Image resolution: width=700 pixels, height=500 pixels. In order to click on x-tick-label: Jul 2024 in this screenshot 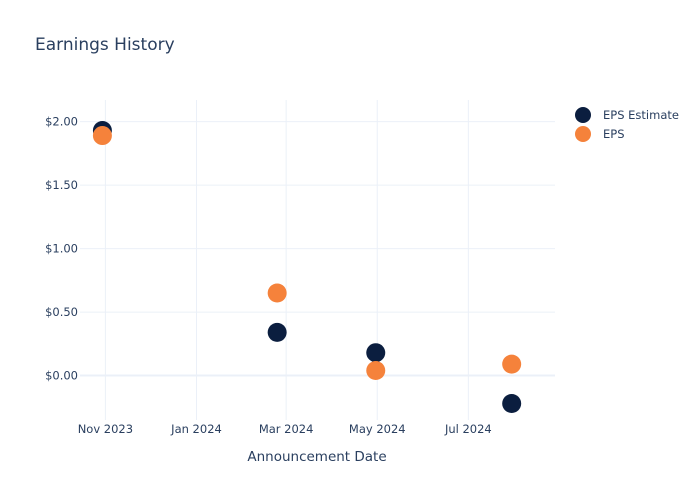, I will do `click(468, 429)`.